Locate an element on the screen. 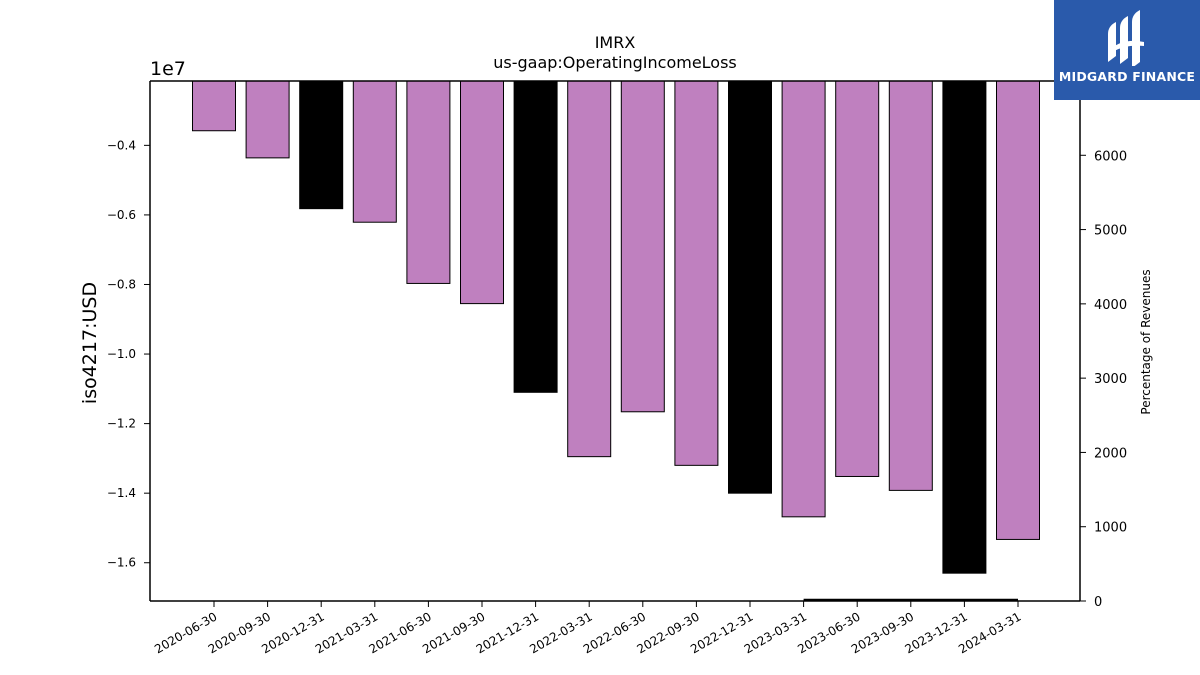  y-tick-label: −1.4 is located at coordinates (121, 493).